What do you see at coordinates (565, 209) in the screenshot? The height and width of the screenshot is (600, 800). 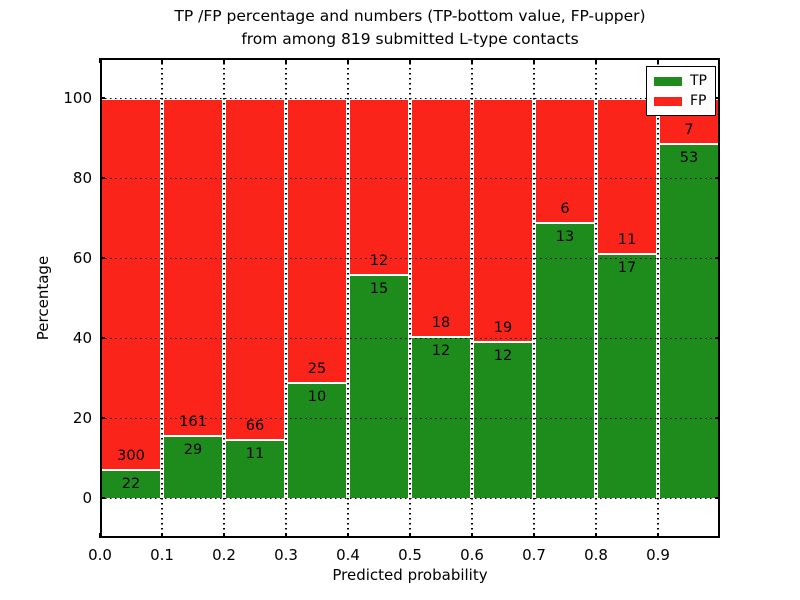 I see `fp-count-label: 6` at bounding box center [565, 209].